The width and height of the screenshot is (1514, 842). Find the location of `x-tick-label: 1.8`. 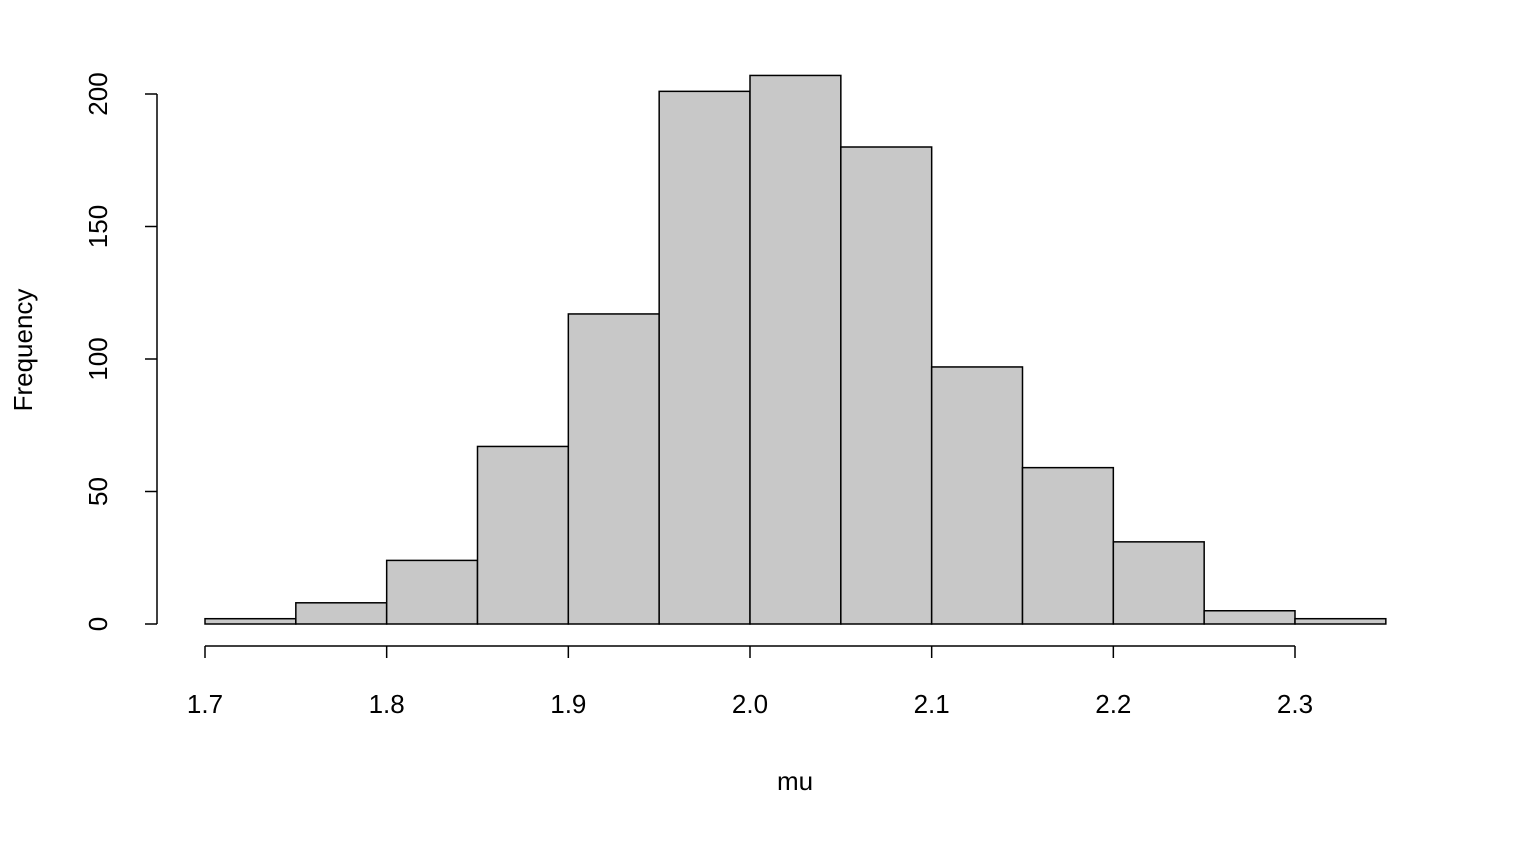

x-tick-label: 1.8 is located at coordinates (387, 704).